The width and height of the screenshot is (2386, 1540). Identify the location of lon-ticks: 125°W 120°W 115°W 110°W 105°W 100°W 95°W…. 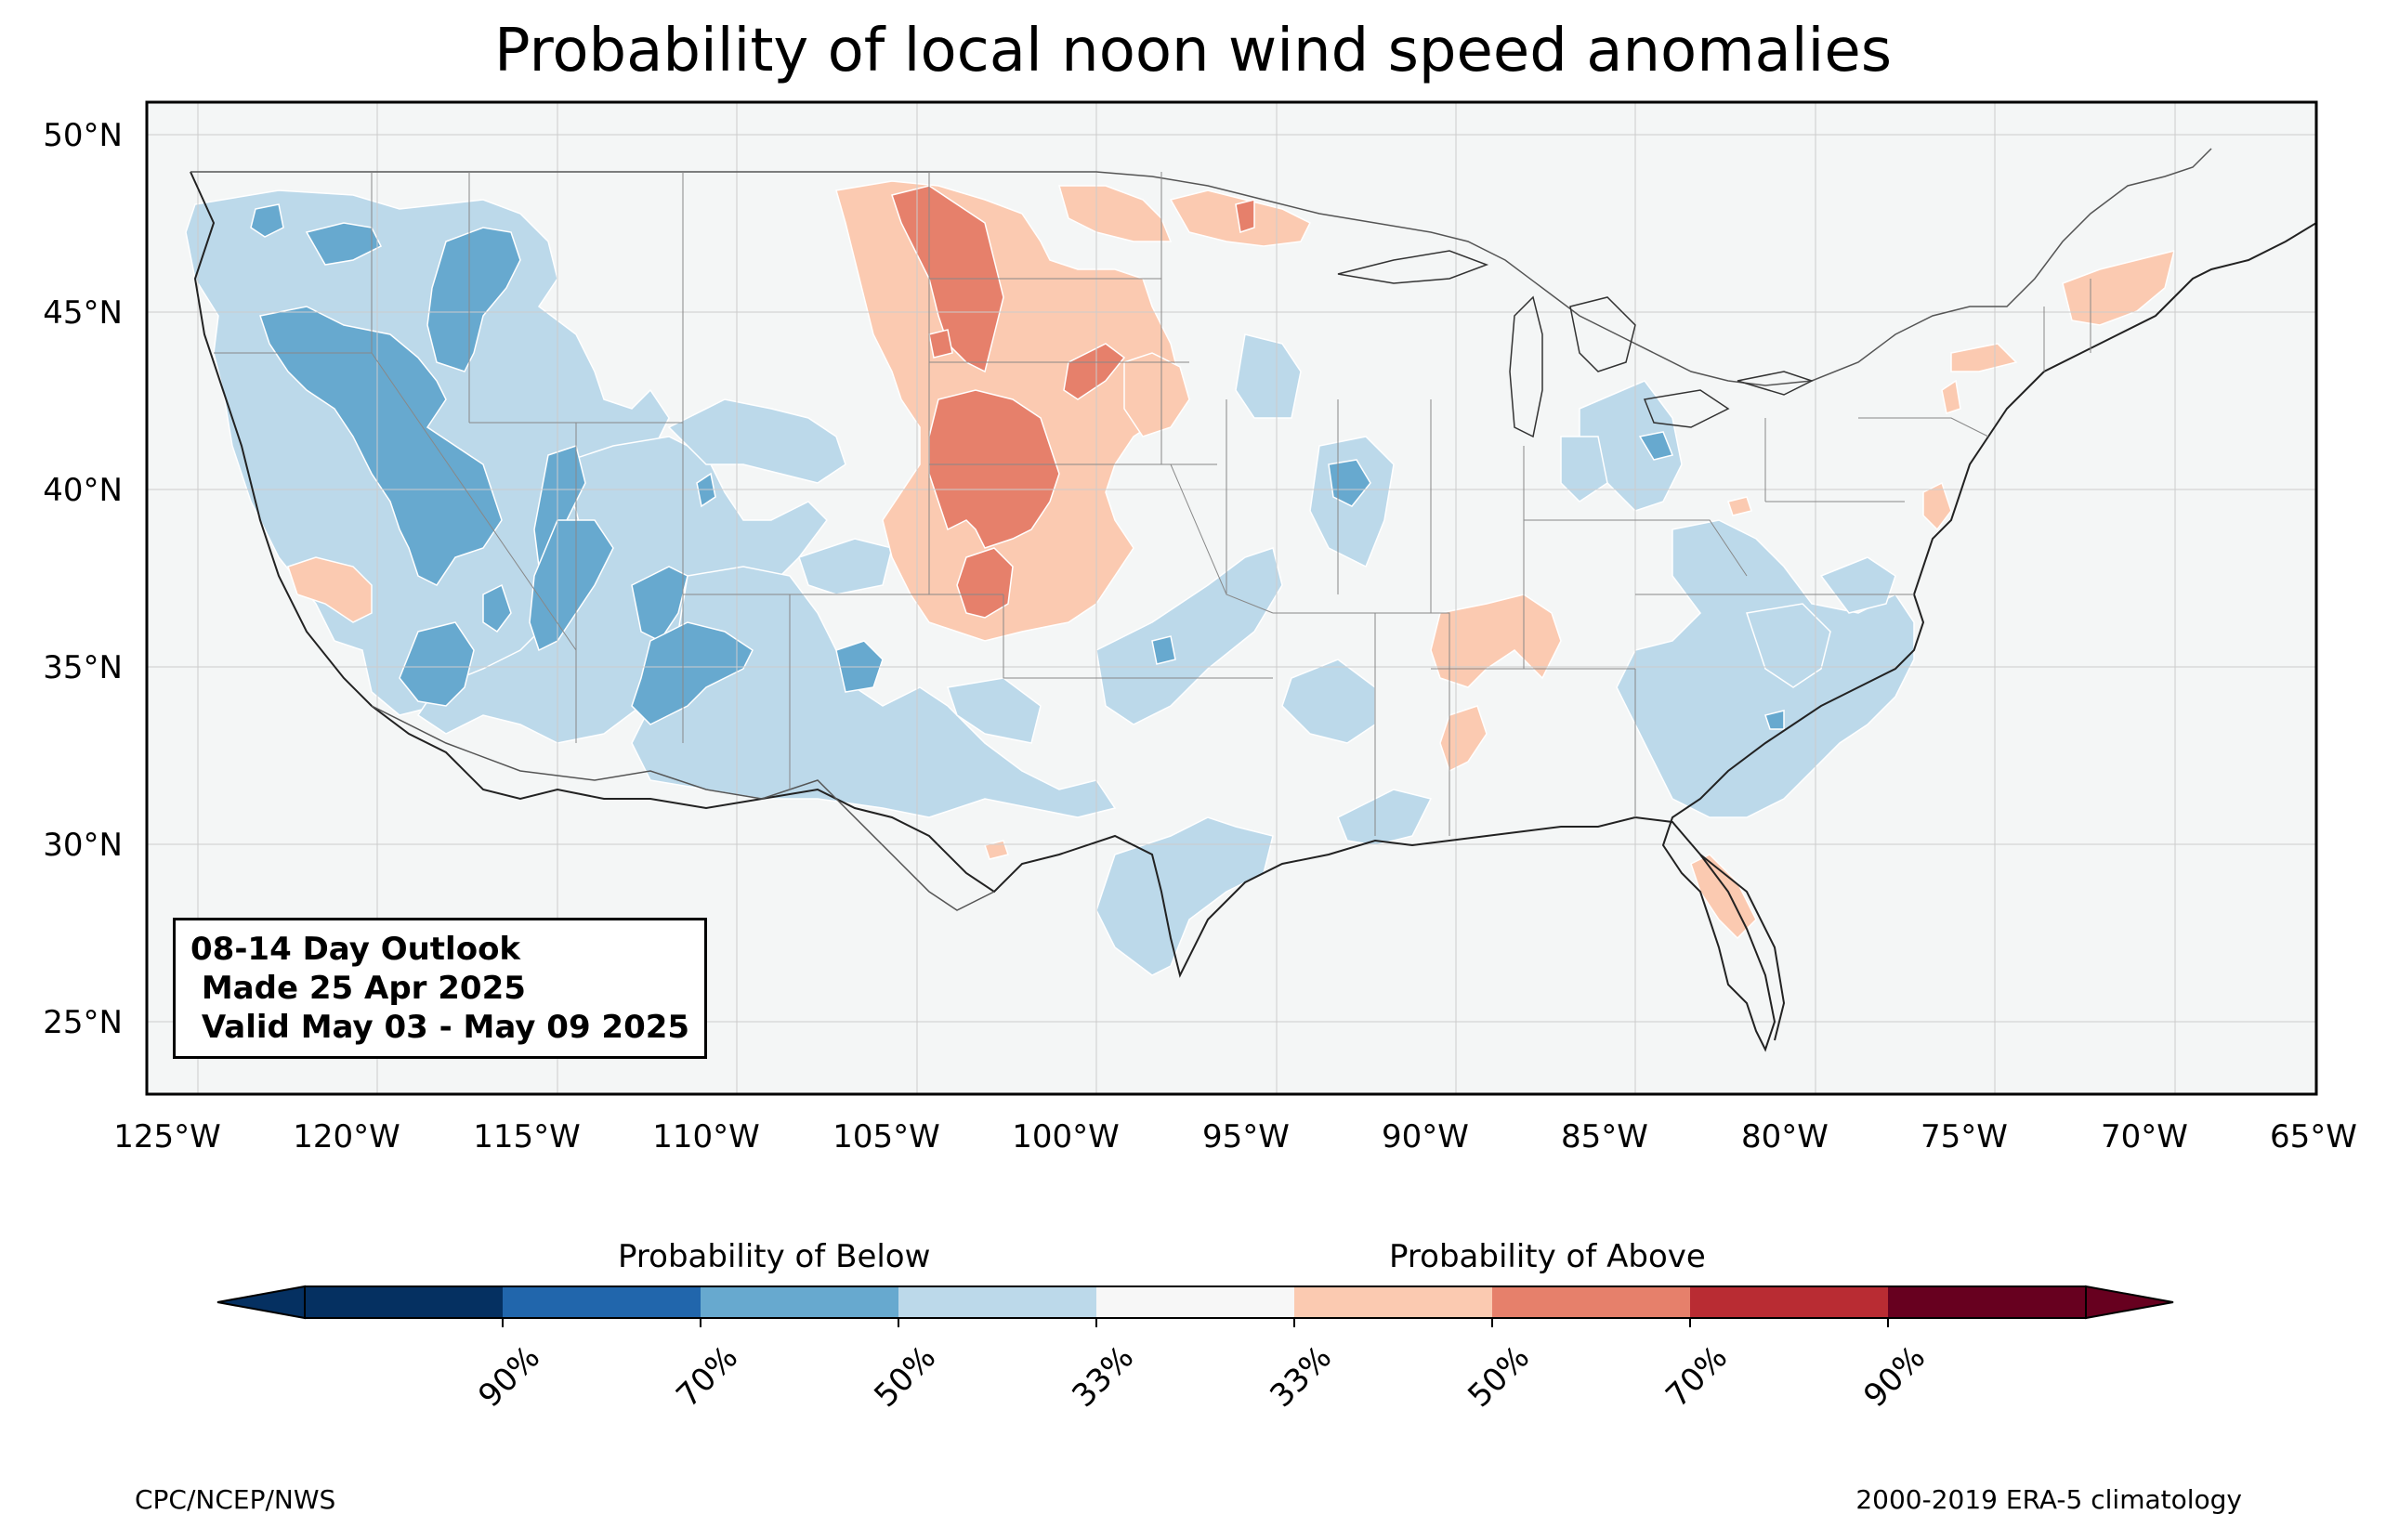
(1235, 1136).